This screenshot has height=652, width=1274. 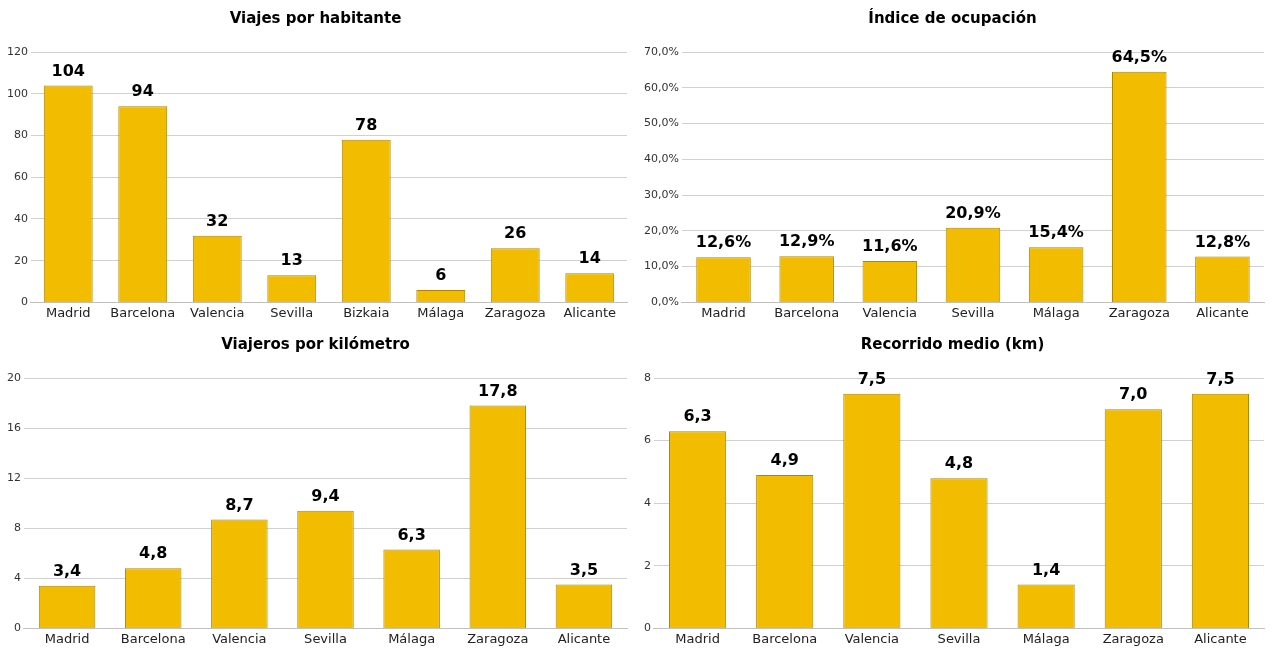 What do you see at coordinates (325, 495) in the screenshot?
I see `data-label: 9,4` at bounding box center [325, 495].